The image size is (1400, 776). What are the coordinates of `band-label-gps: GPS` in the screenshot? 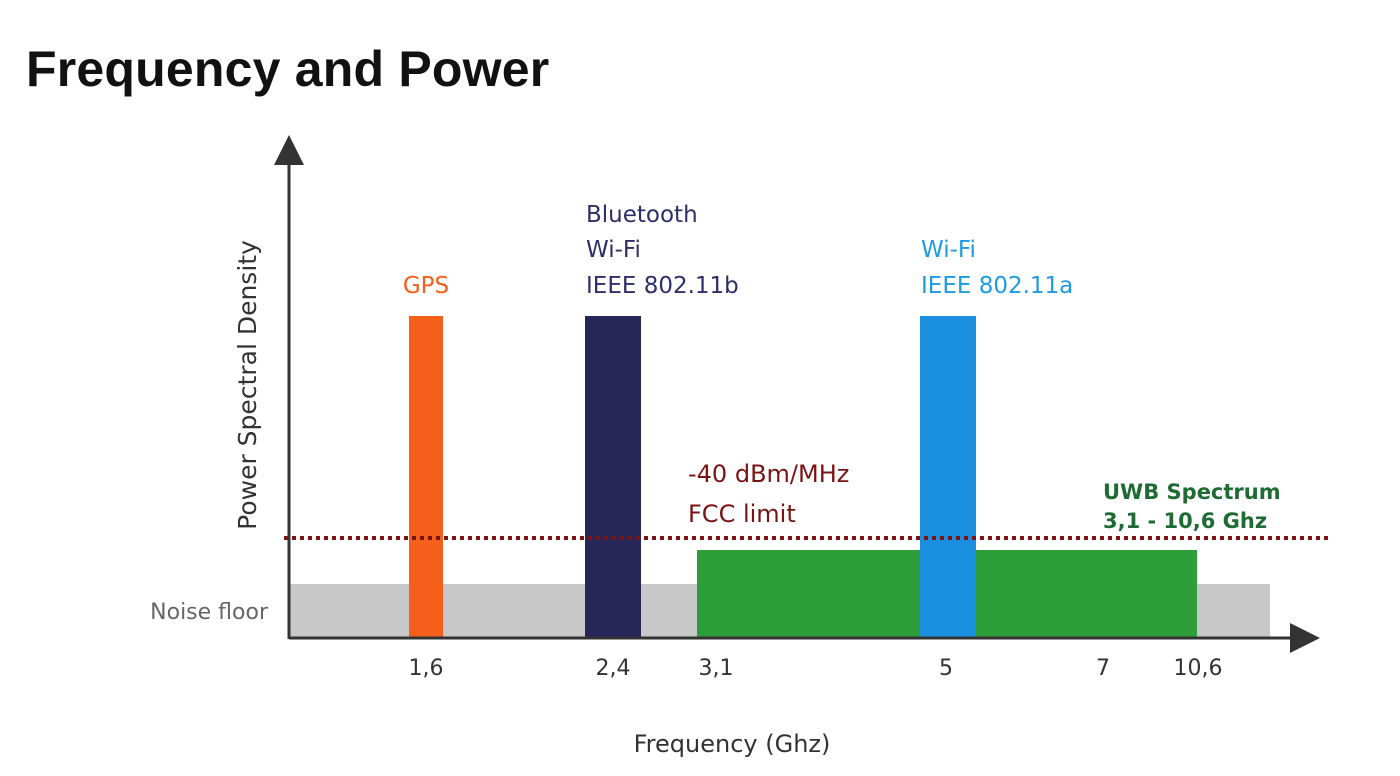 It's located at (426, 286).